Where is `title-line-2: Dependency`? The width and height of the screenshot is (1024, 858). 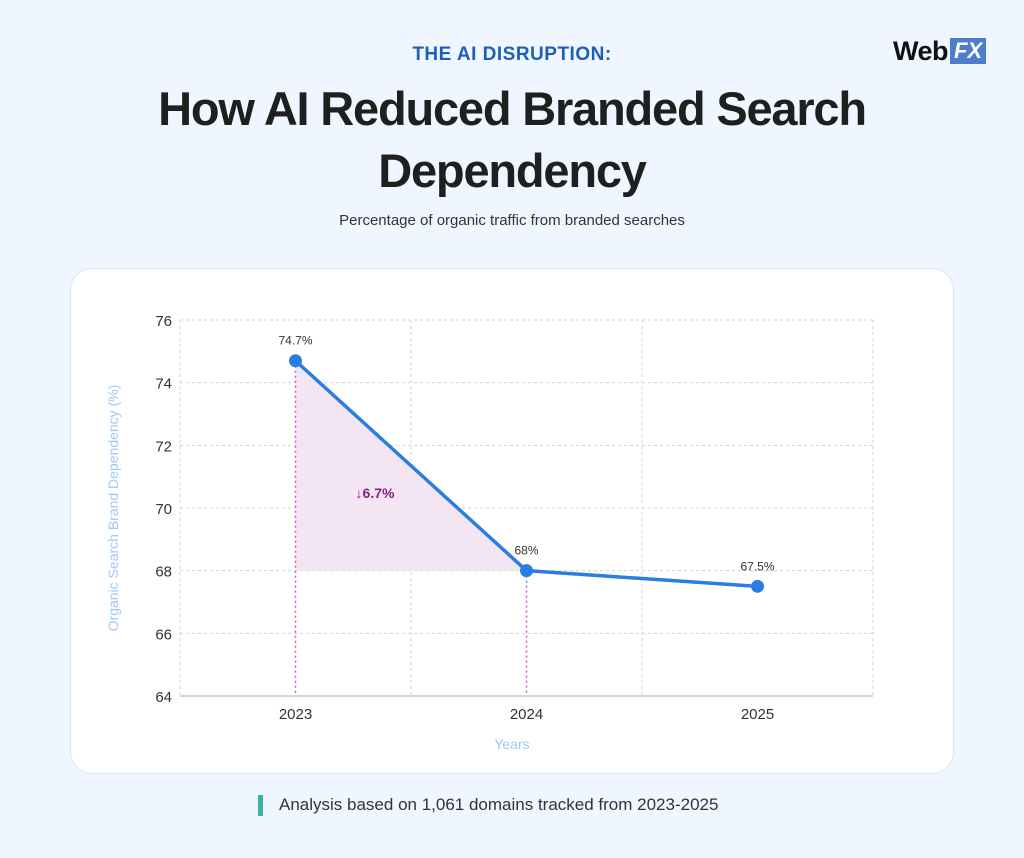
title-line-2: Dependency is located at coordinates (512, 170).